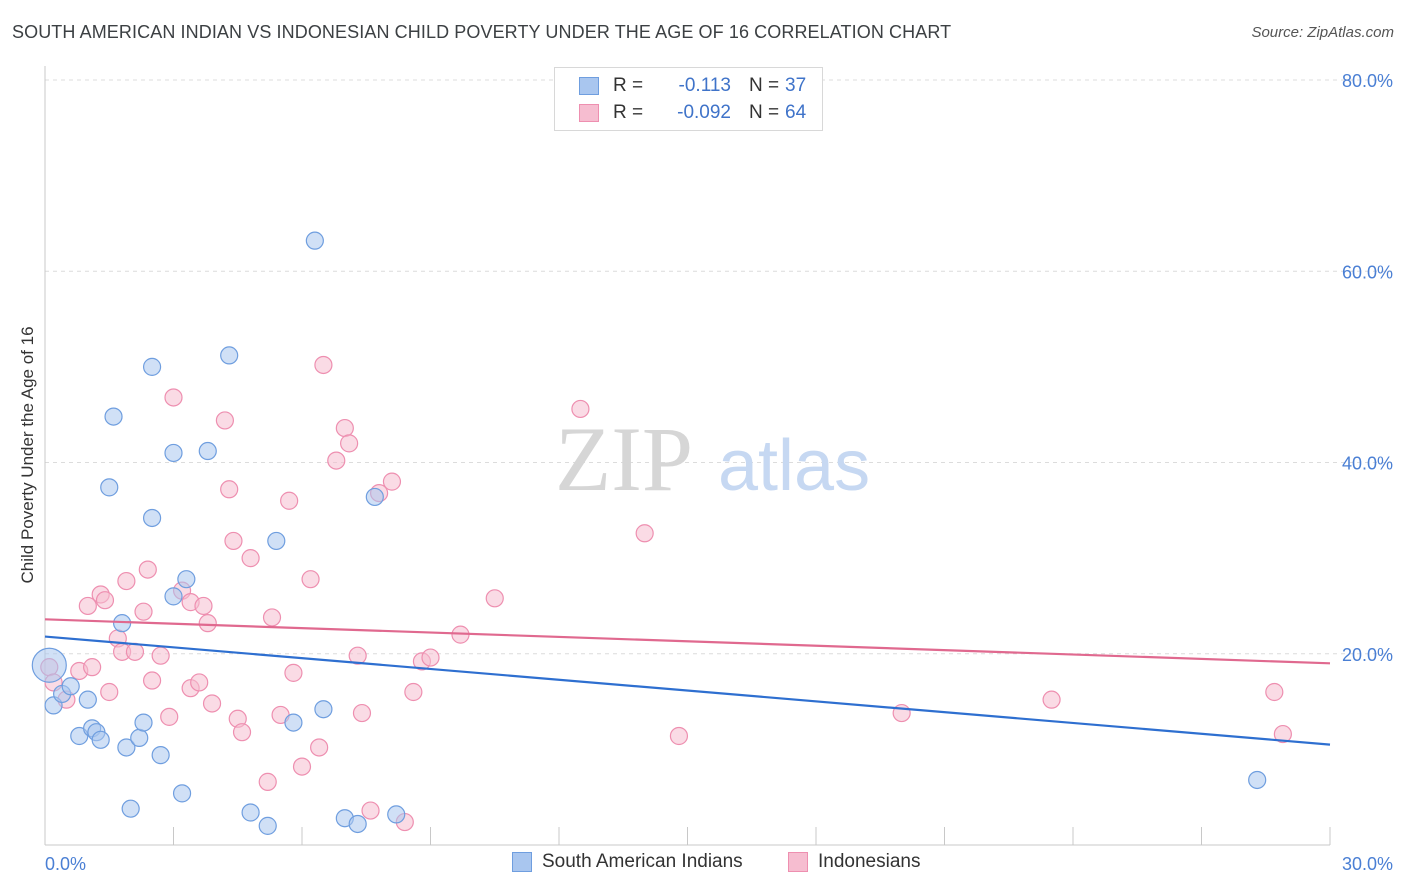 The height and width of the screenshot is (892, 1406). What do you see at coordinates (796, 112) in the screenshot?
I see `n-value: 64` at bounding box center [796, 112].